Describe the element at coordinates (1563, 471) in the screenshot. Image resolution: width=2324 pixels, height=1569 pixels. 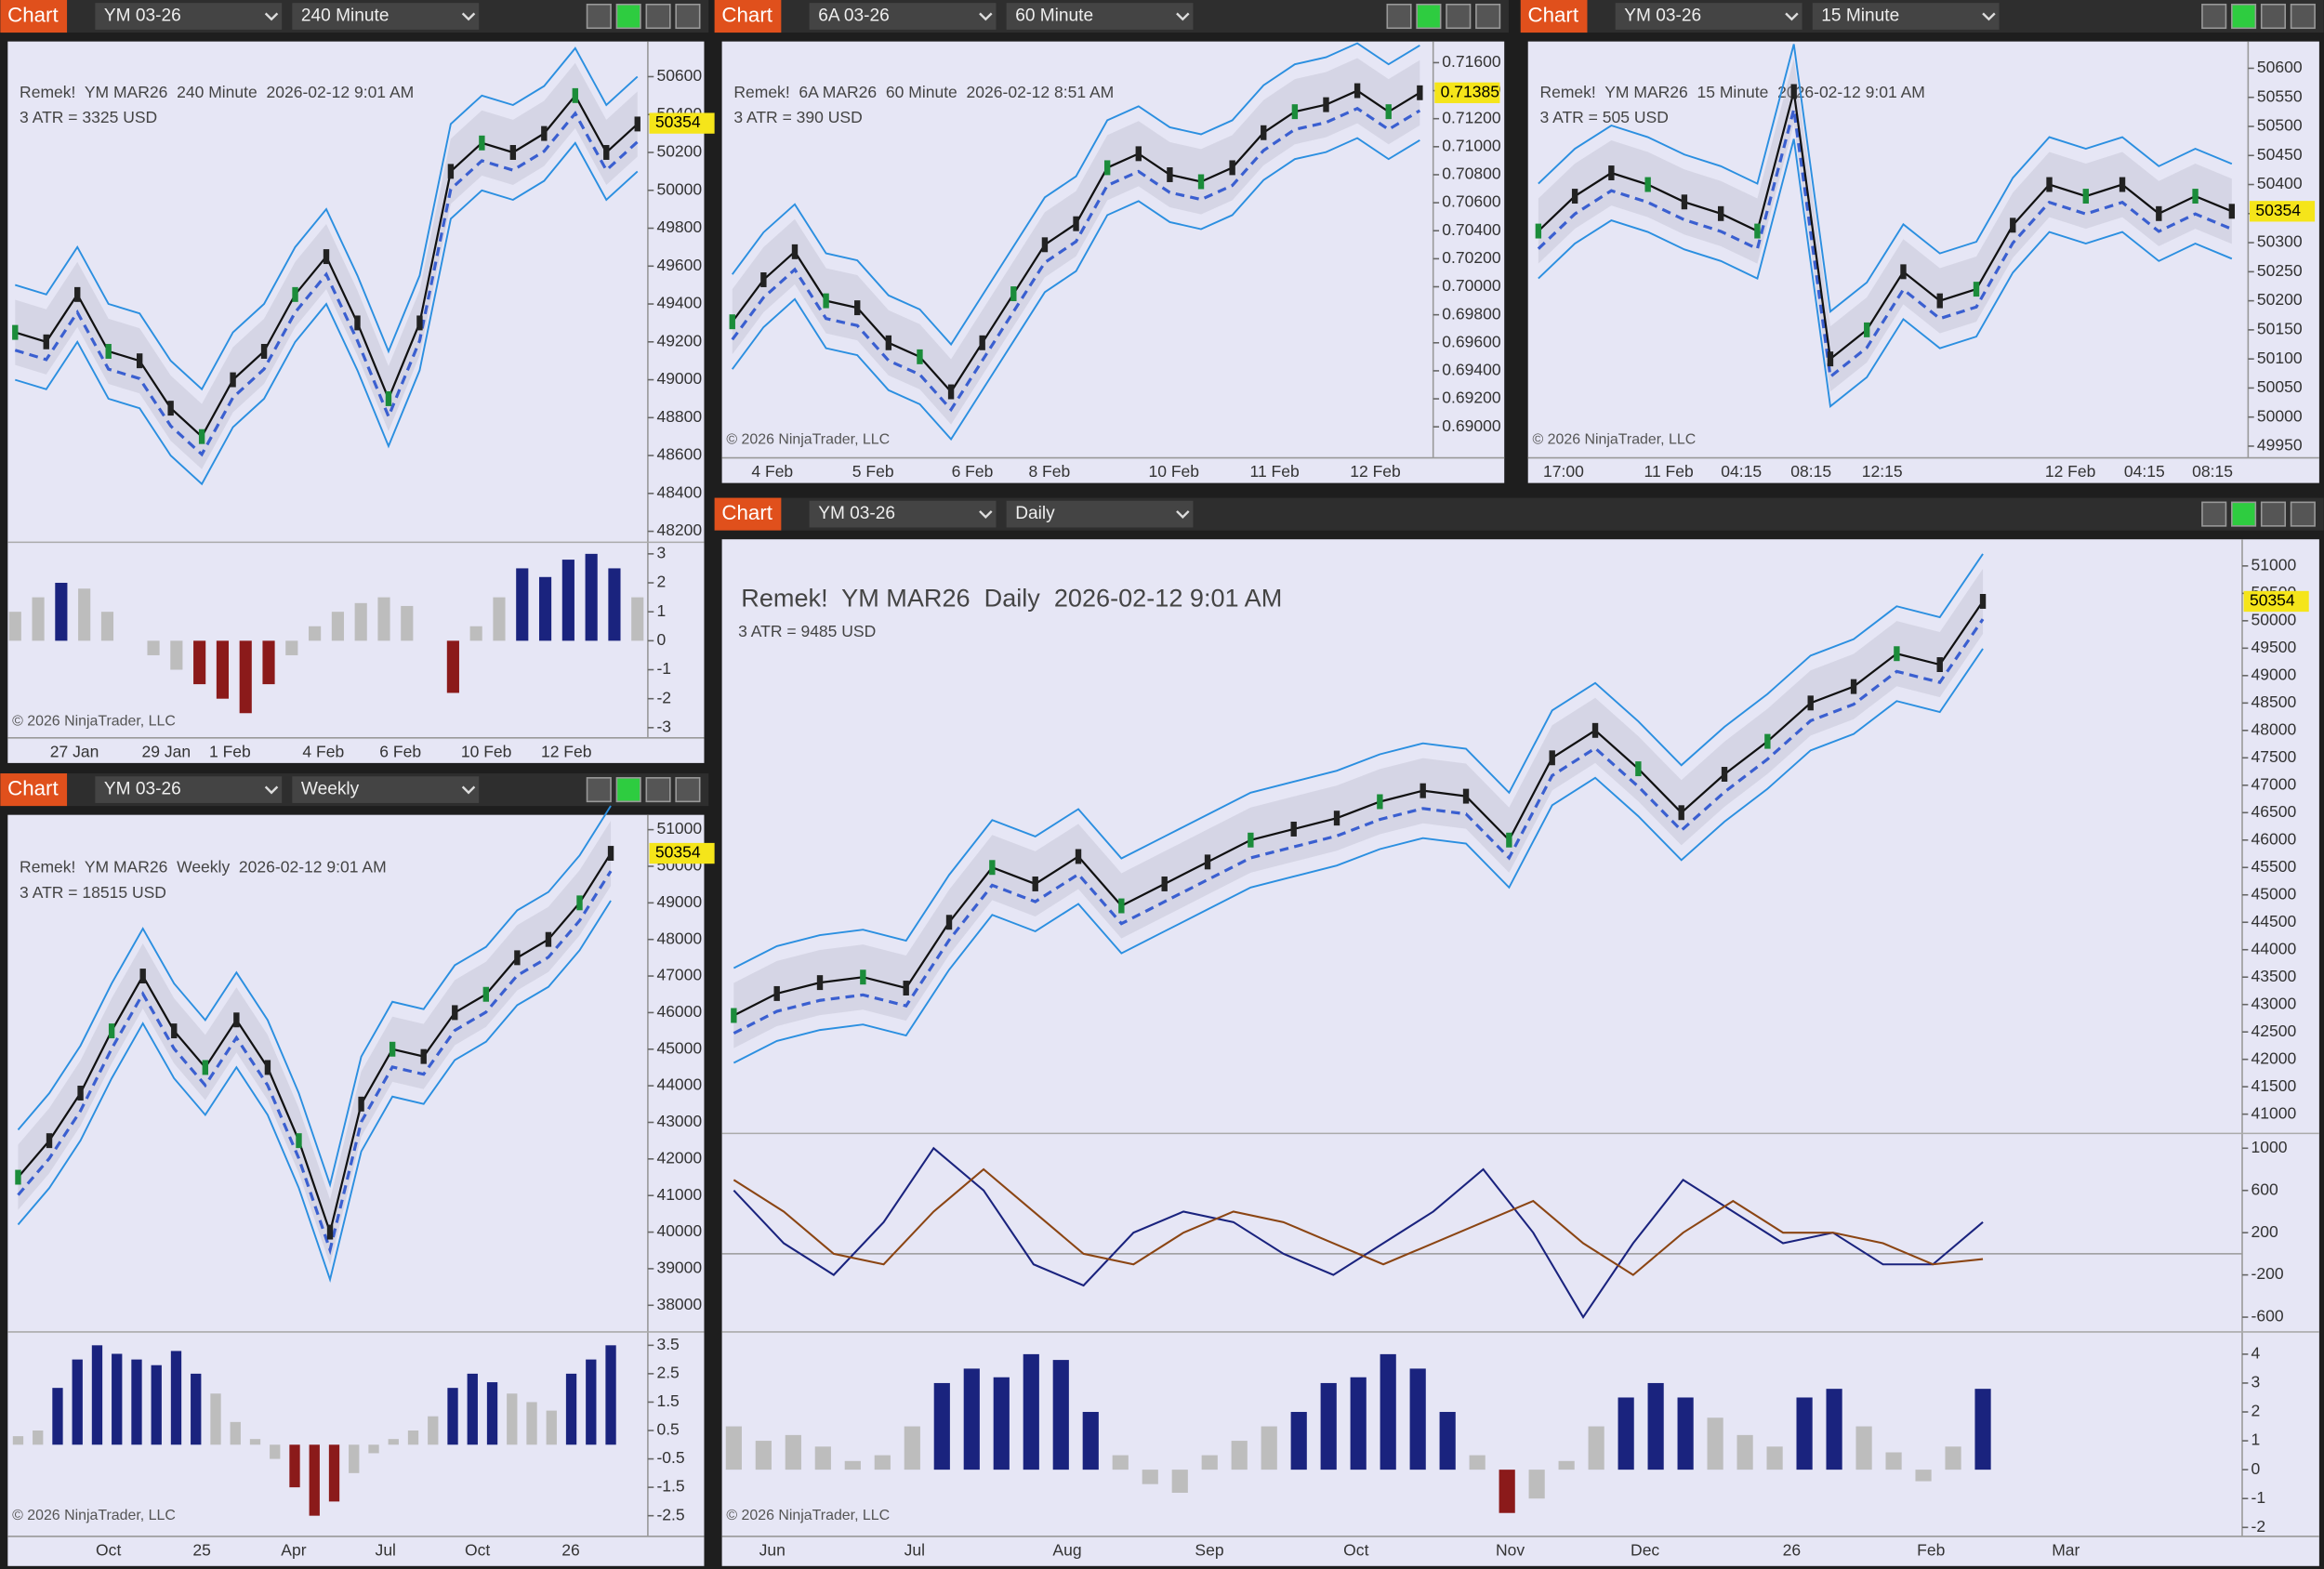
I see `time-label: 17:00` at that location.